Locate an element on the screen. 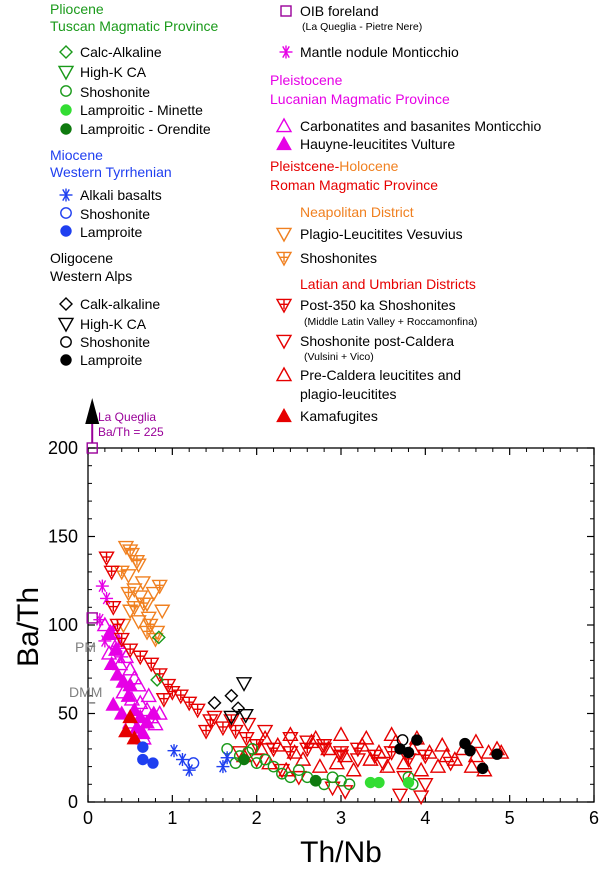 This screenshot has height=873, width=600. legend-label-lamproitic-minette: Lamproitic - Minette is located at coordinates (141, 110).